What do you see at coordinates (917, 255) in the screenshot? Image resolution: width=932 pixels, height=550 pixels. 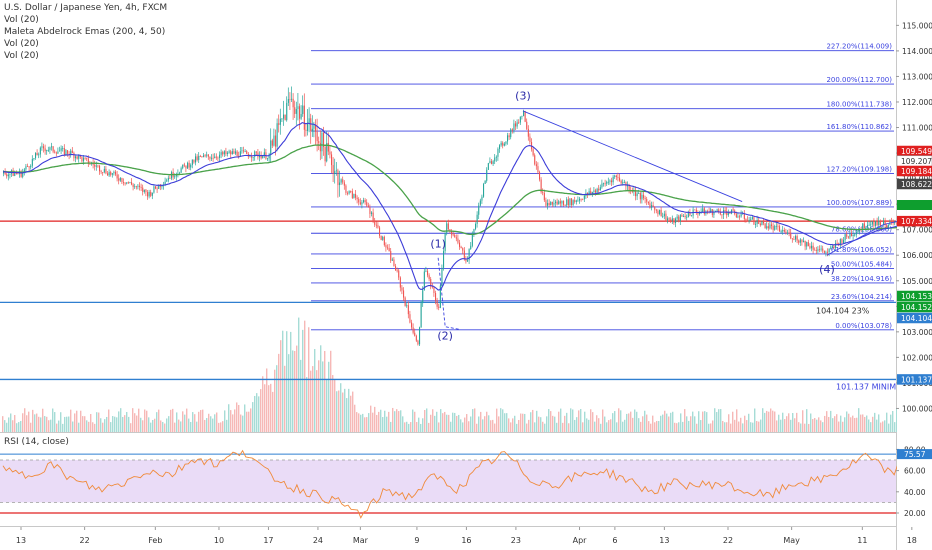 I see `y-tick-label: 106.000` at bounding box center [917, 255].